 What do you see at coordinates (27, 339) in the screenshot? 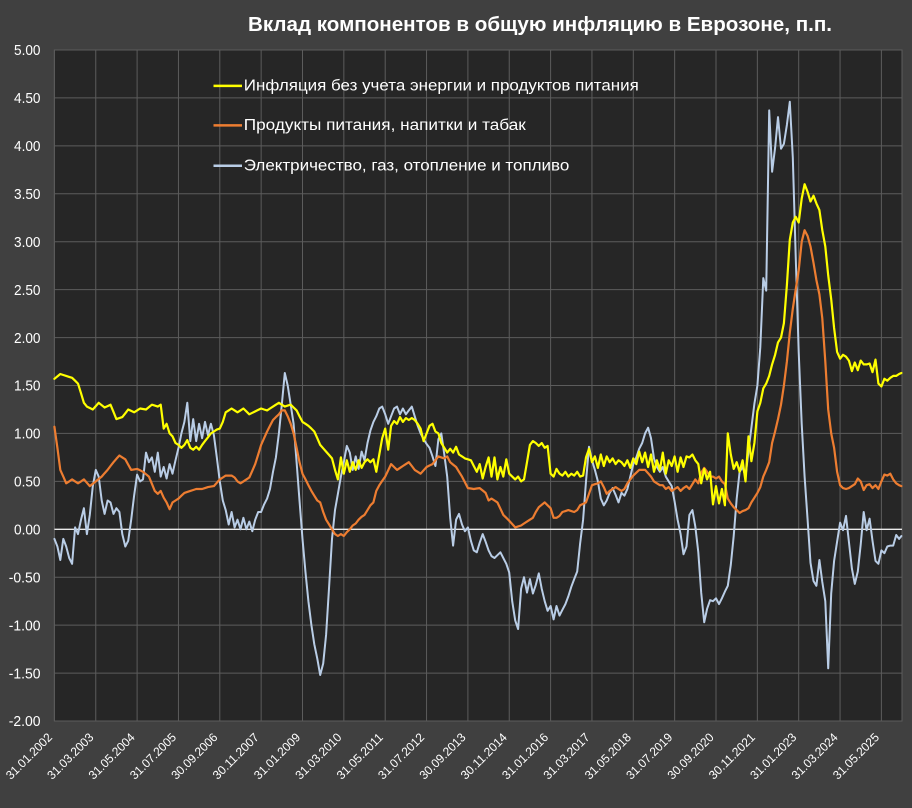
I see `svg-text: 2.00` at bounding box center [27, 339].